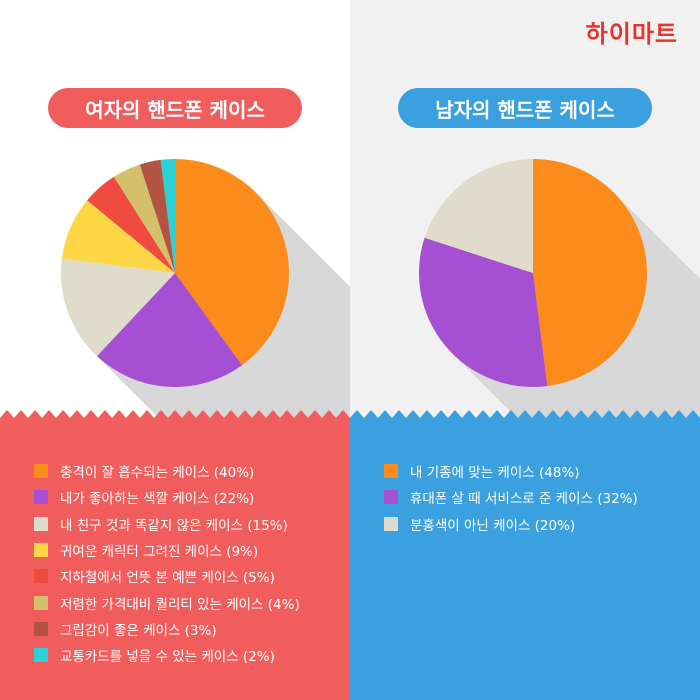 Image resolution: width=700 pixels, height=700 pixels. Describe the element at coordinates (138, 630) in the screenshot. I see `female-legend-label: 그립감이 좋은 케이스 (3%)` at that location.